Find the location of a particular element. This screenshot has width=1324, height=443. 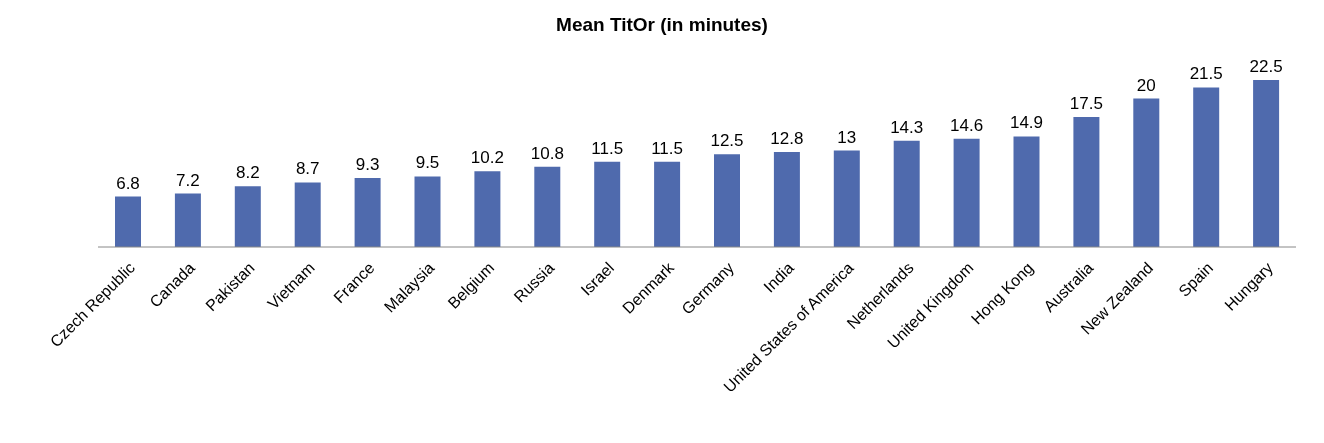

data-label: 13 is located at coordinates (847, 137).